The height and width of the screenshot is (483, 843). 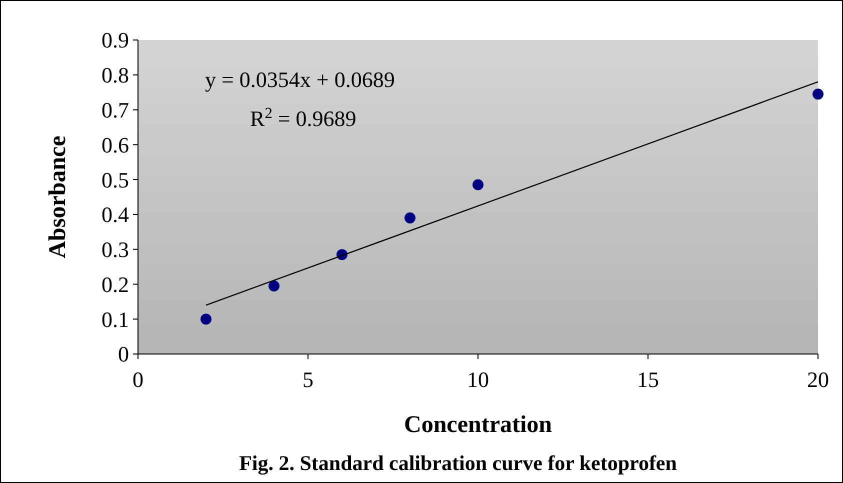 I want to click on y-axis-title: Absorbance, so click(x=58, y=196).